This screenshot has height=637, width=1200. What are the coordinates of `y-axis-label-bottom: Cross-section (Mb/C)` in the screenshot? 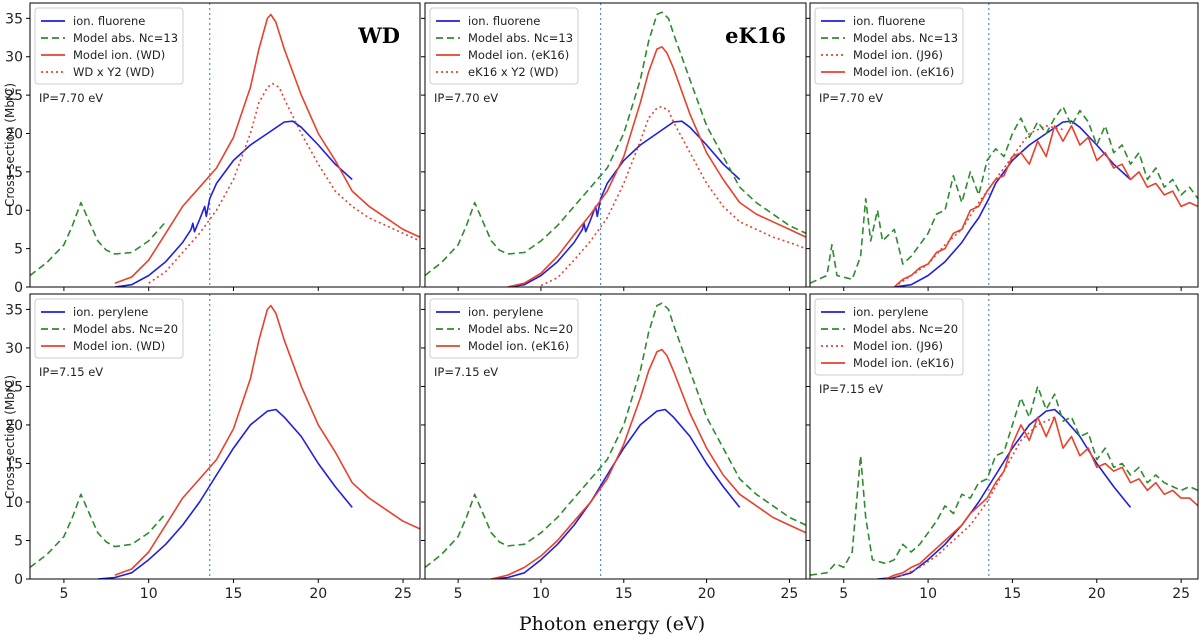 It's located at (10, 437).